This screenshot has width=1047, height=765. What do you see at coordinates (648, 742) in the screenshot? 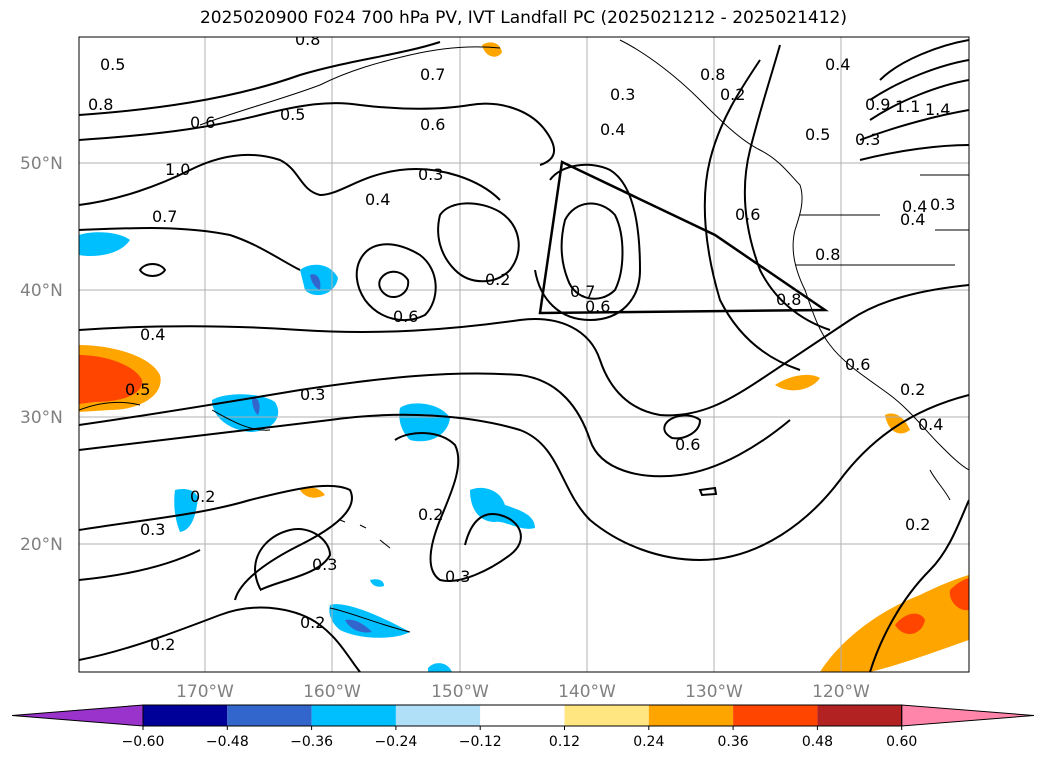
I see `colorbar-tick-label: 0.24` at bounding box center [648, 742].